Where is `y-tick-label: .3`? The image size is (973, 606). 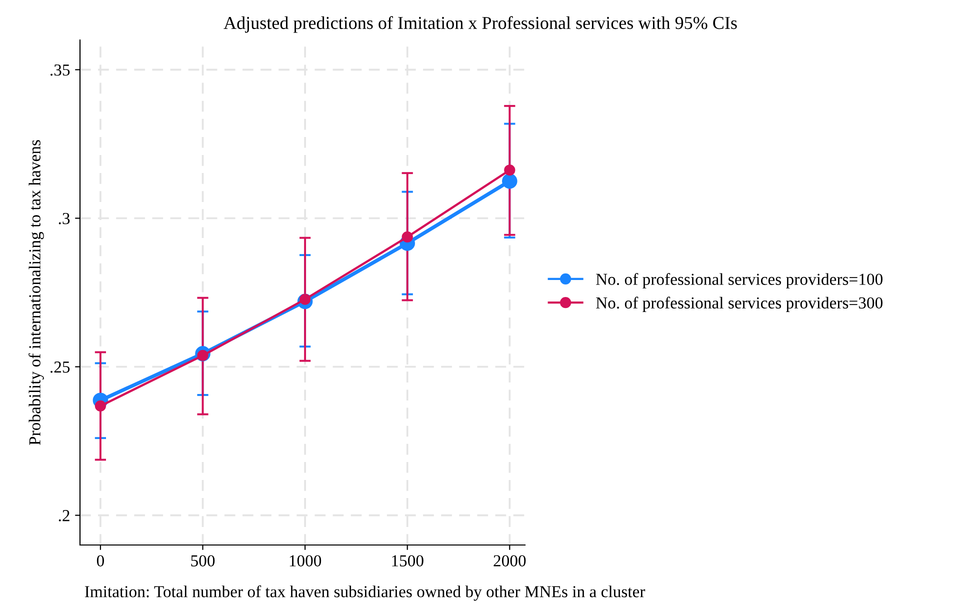 y-tick-label: .3 is located at coordinates (64, 218).